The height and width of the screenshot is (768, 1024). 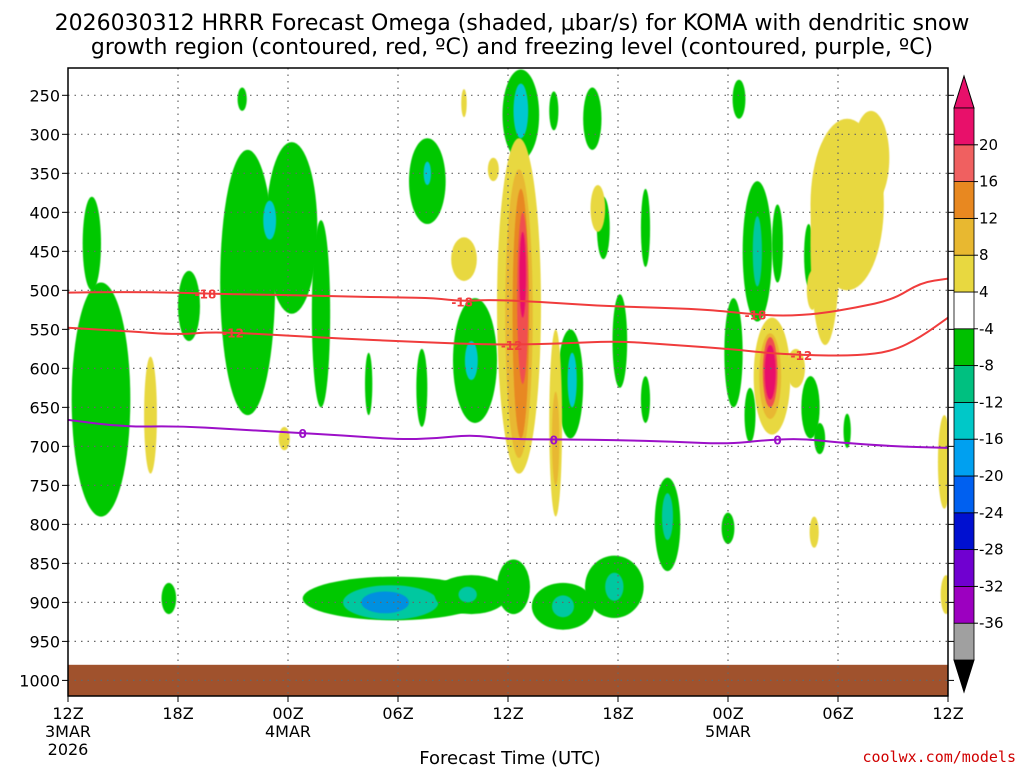 I want to click on y-tick-label: 350, so click(x=44, y=173).